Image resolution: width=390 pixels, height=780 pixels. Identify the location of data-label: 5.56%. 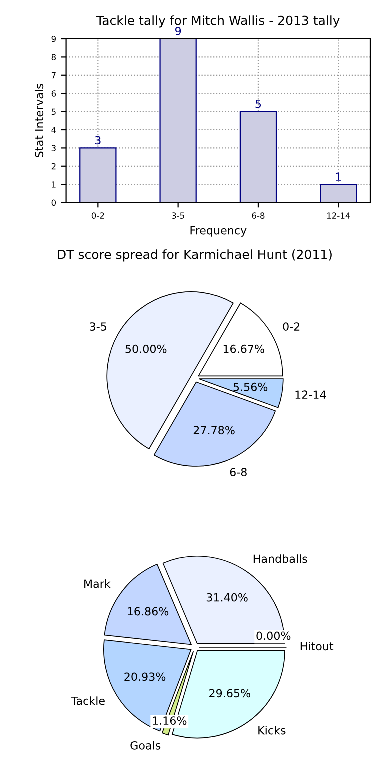
(251, 387).